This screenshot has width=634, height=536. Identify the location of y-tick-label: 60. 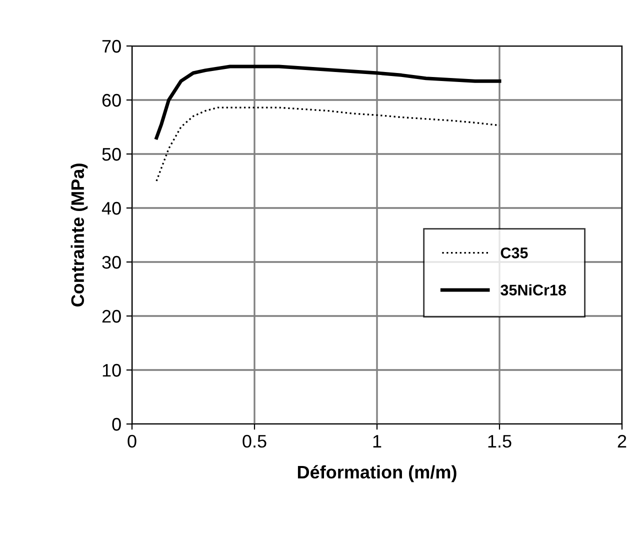
(111, 100).